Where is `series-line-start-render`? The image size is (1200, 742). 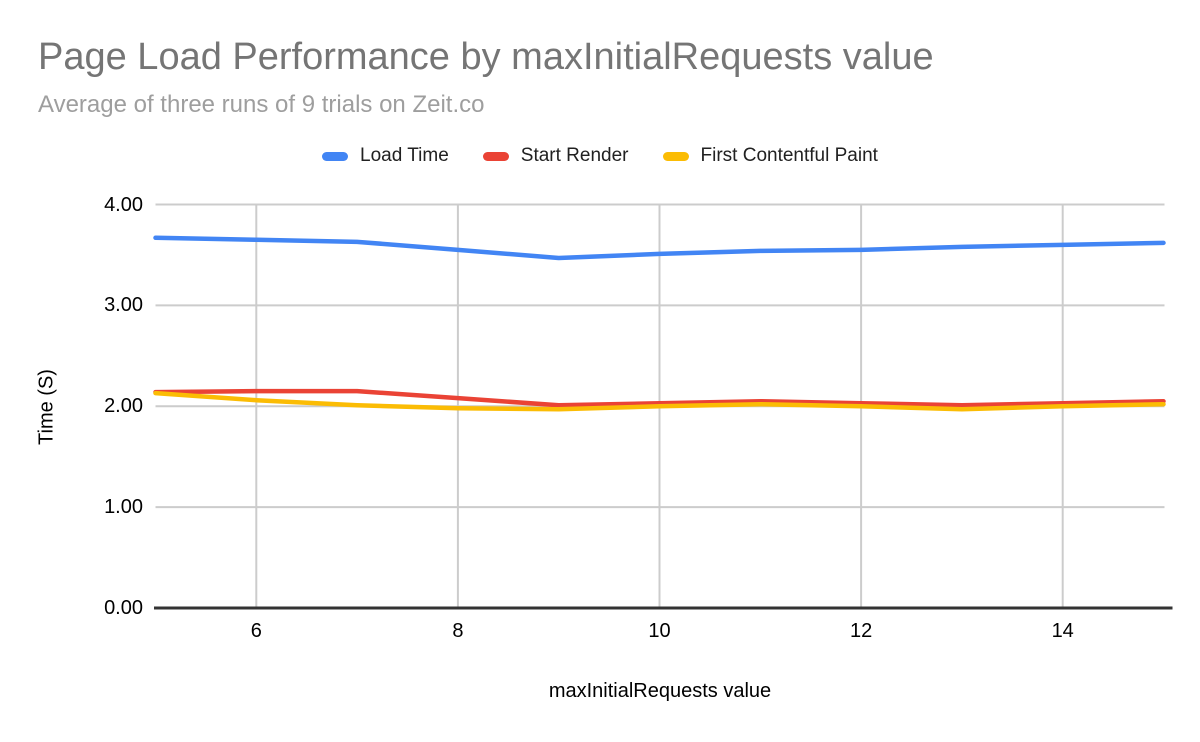
series-line-start-render is located at coordinates (659, 398).